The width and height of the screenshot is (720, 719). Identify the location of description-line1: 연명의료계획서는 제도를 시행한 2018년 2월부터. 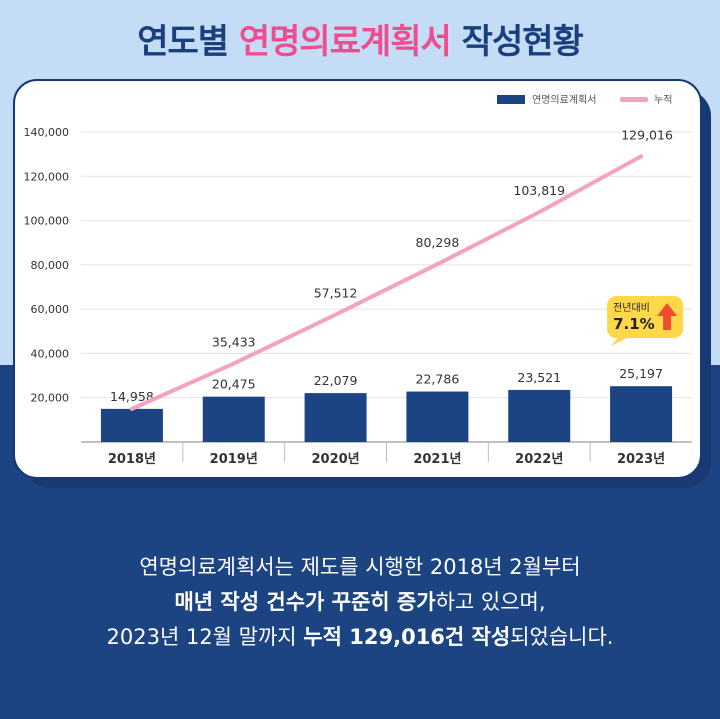
(360, 567).